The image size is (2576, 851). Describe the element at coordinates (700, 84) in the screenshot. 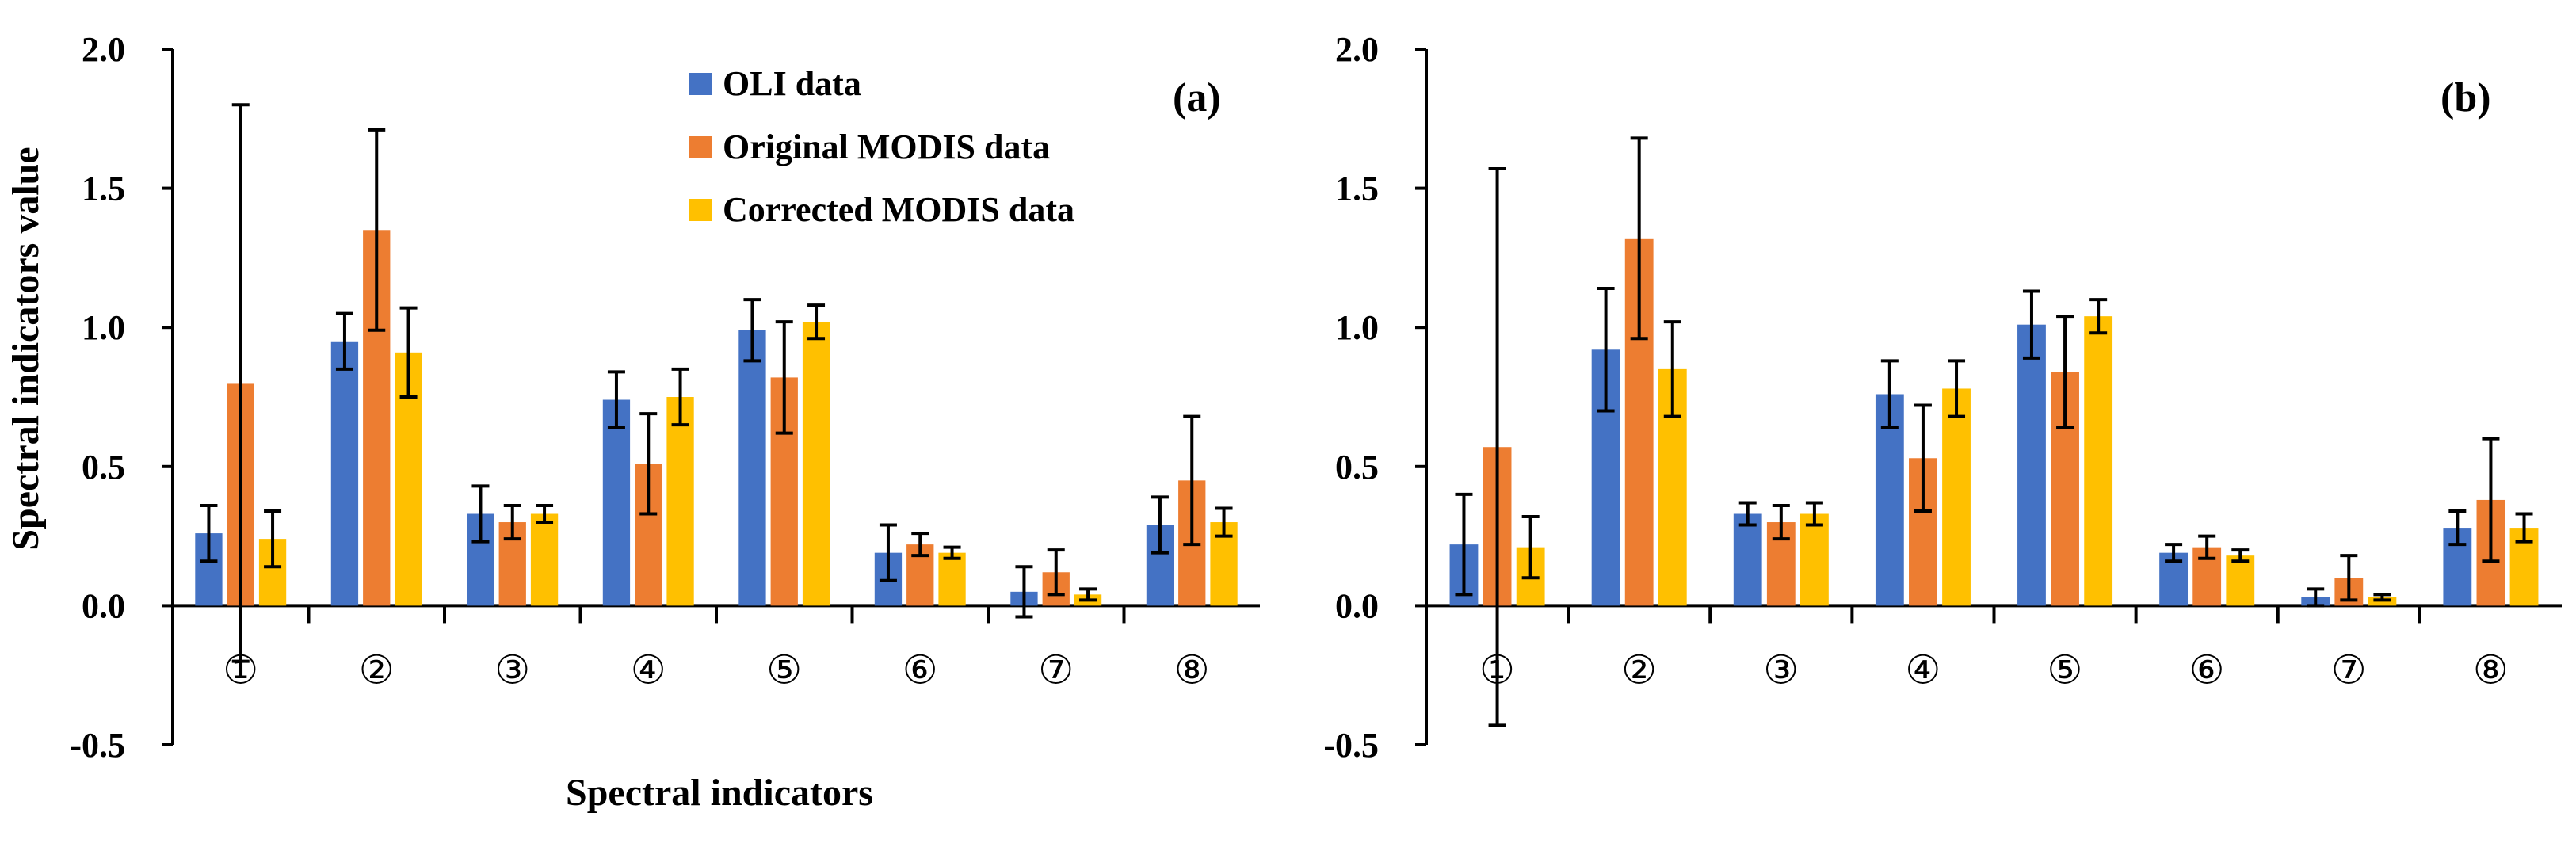

I see `legend-swatch-oli` at that location.